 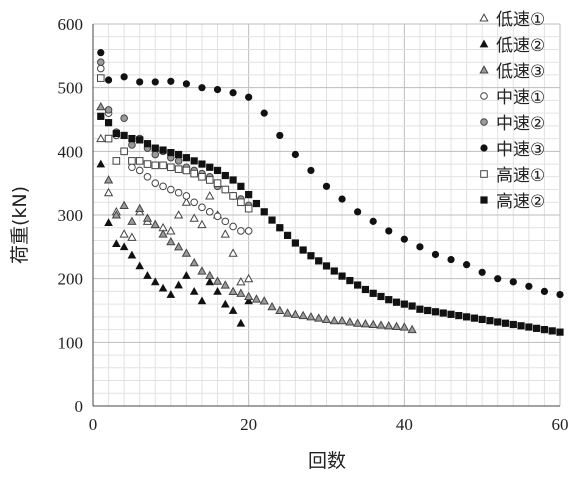 What do you see at coordinates (520, 176) in the screenshot?
I see `legend-label: 高速①` at bounding box center [520, 176].